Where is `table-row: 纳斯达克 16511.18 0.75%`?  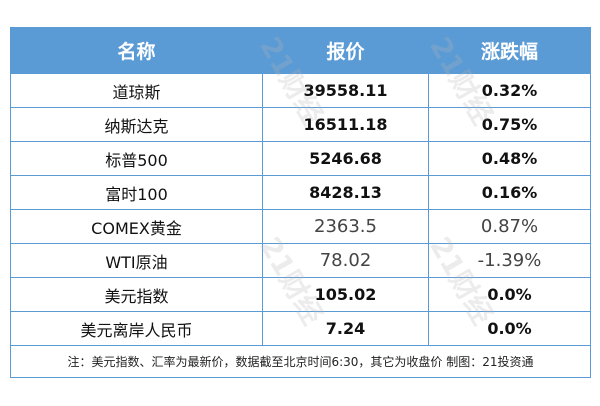
table-row: 纳斯达克 16511.18 0.75% is located at coordinates (300, 124).